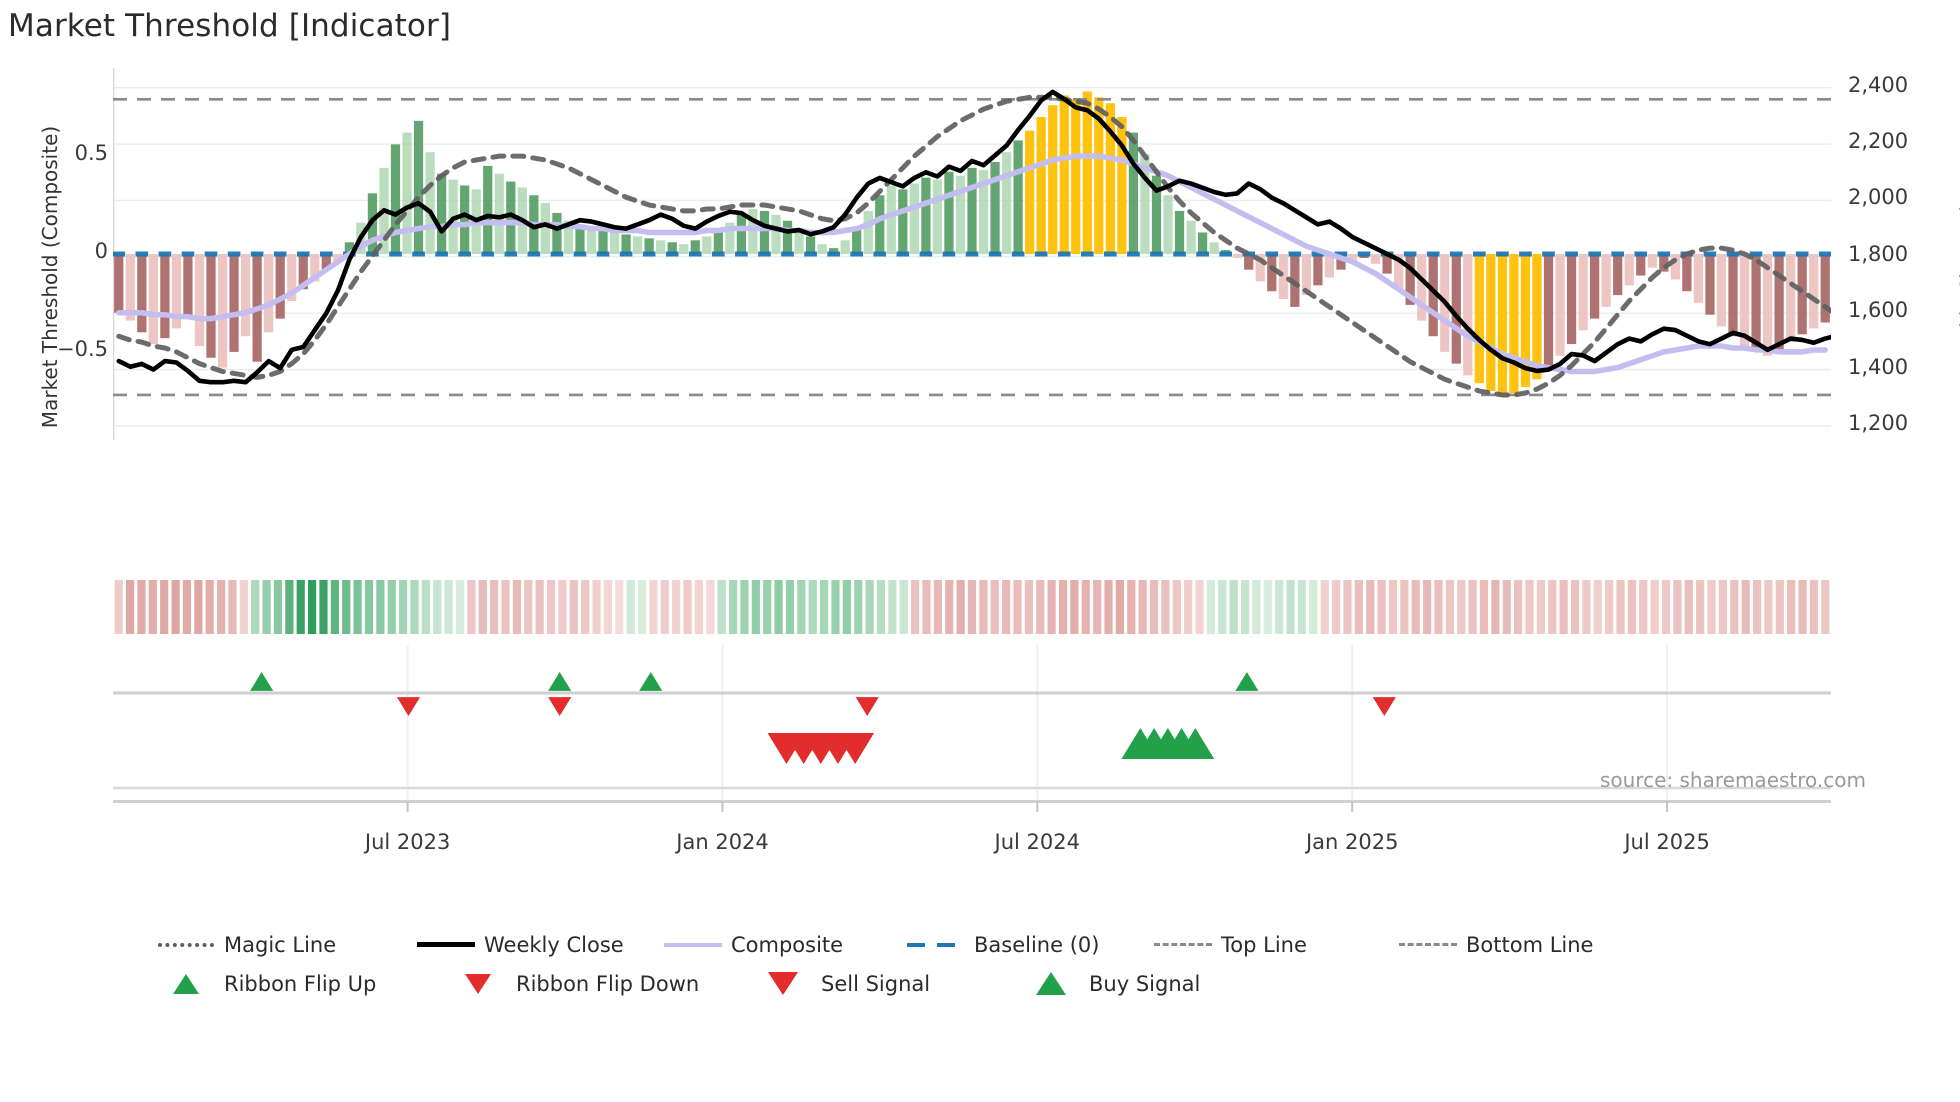 Image resolution: width=1960 pixels, height=1102 pixels. What do you see at coordinates (1264, 944) in the screenshot?
I see `legend-label: Top Line` at bounding box center [1264, 944].